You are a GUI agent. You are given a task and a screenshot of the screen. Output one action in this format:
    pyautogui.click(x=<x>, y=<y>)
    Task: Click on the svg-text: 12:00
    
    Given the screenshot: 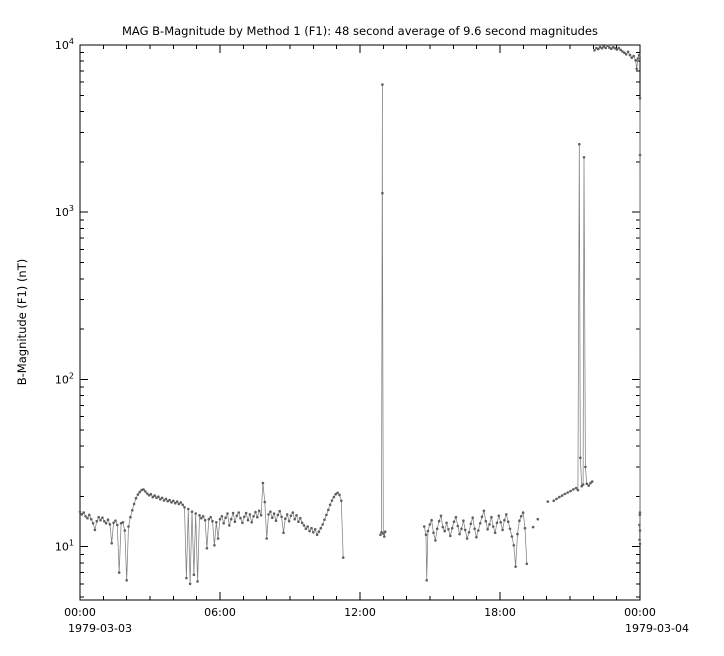 What is the action you would take?
    pyautogui.click(x=360, y=612)
    